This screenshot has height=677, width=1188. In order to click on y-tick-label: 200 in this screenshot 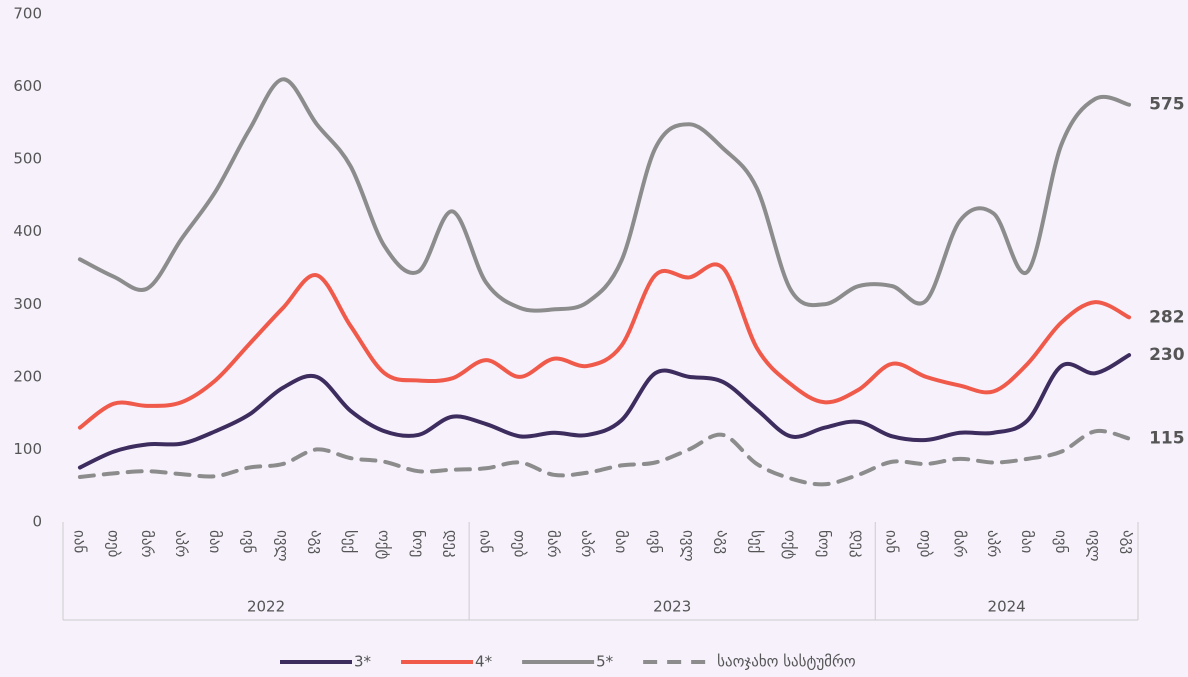, I will do `click(27, 376)`.